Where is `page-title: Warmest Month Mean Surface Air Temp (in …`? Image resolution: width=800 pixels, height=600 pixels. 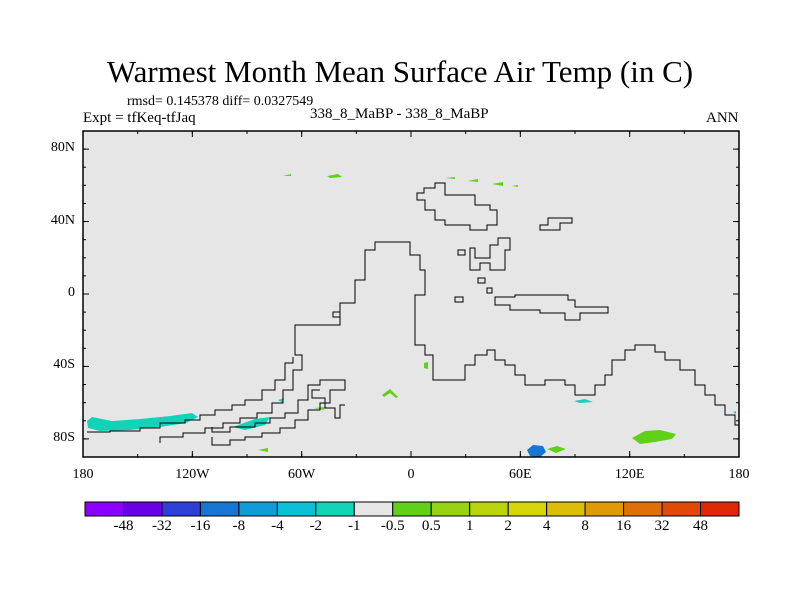
page-title: Warmest Month Mean Surface Air Temp (in … is located at coordinates (400, 71).